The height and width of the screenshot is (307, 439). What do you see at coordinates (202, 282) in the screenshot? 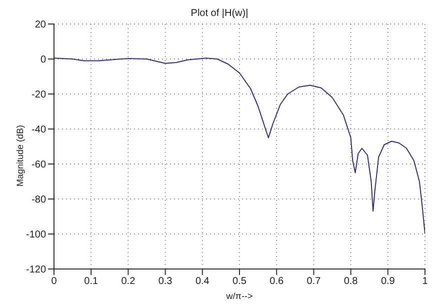
I see `x-tick-label: 0.4` at bounding box center [202, 282].